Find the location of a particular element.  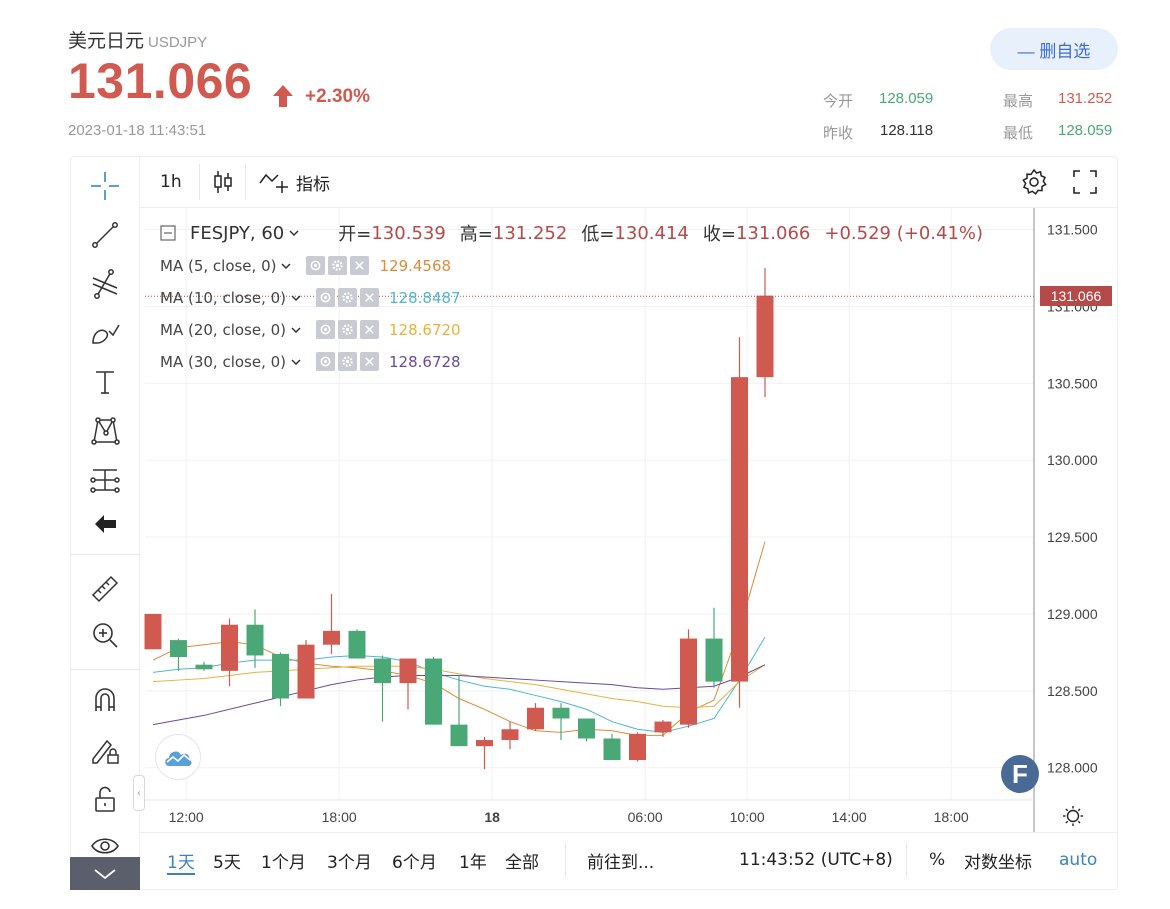

brush-tool is located at coordinates (105, 333).